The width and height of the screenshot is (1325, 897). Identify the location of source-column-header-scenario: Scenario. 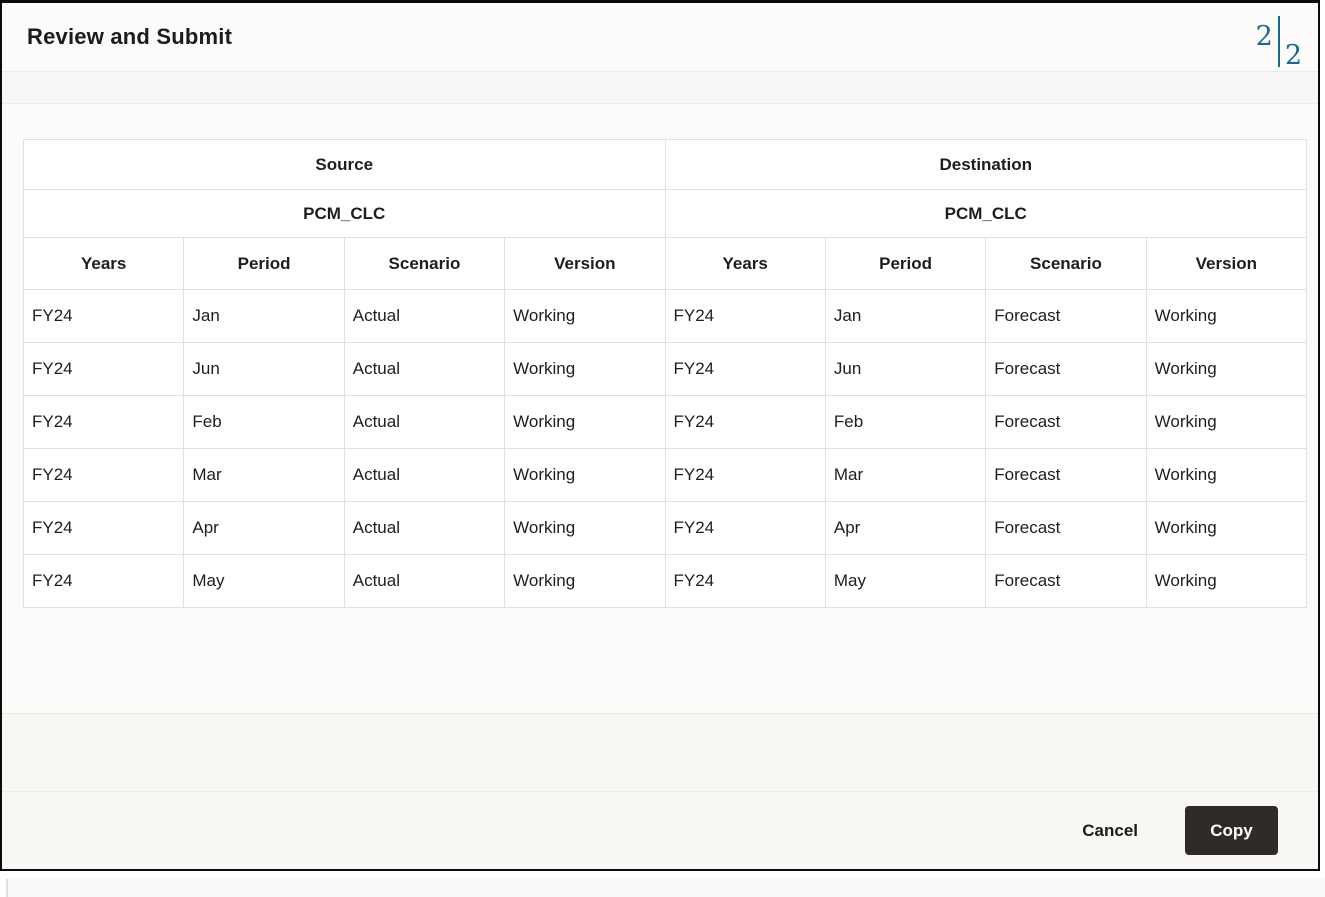
(424, 263).